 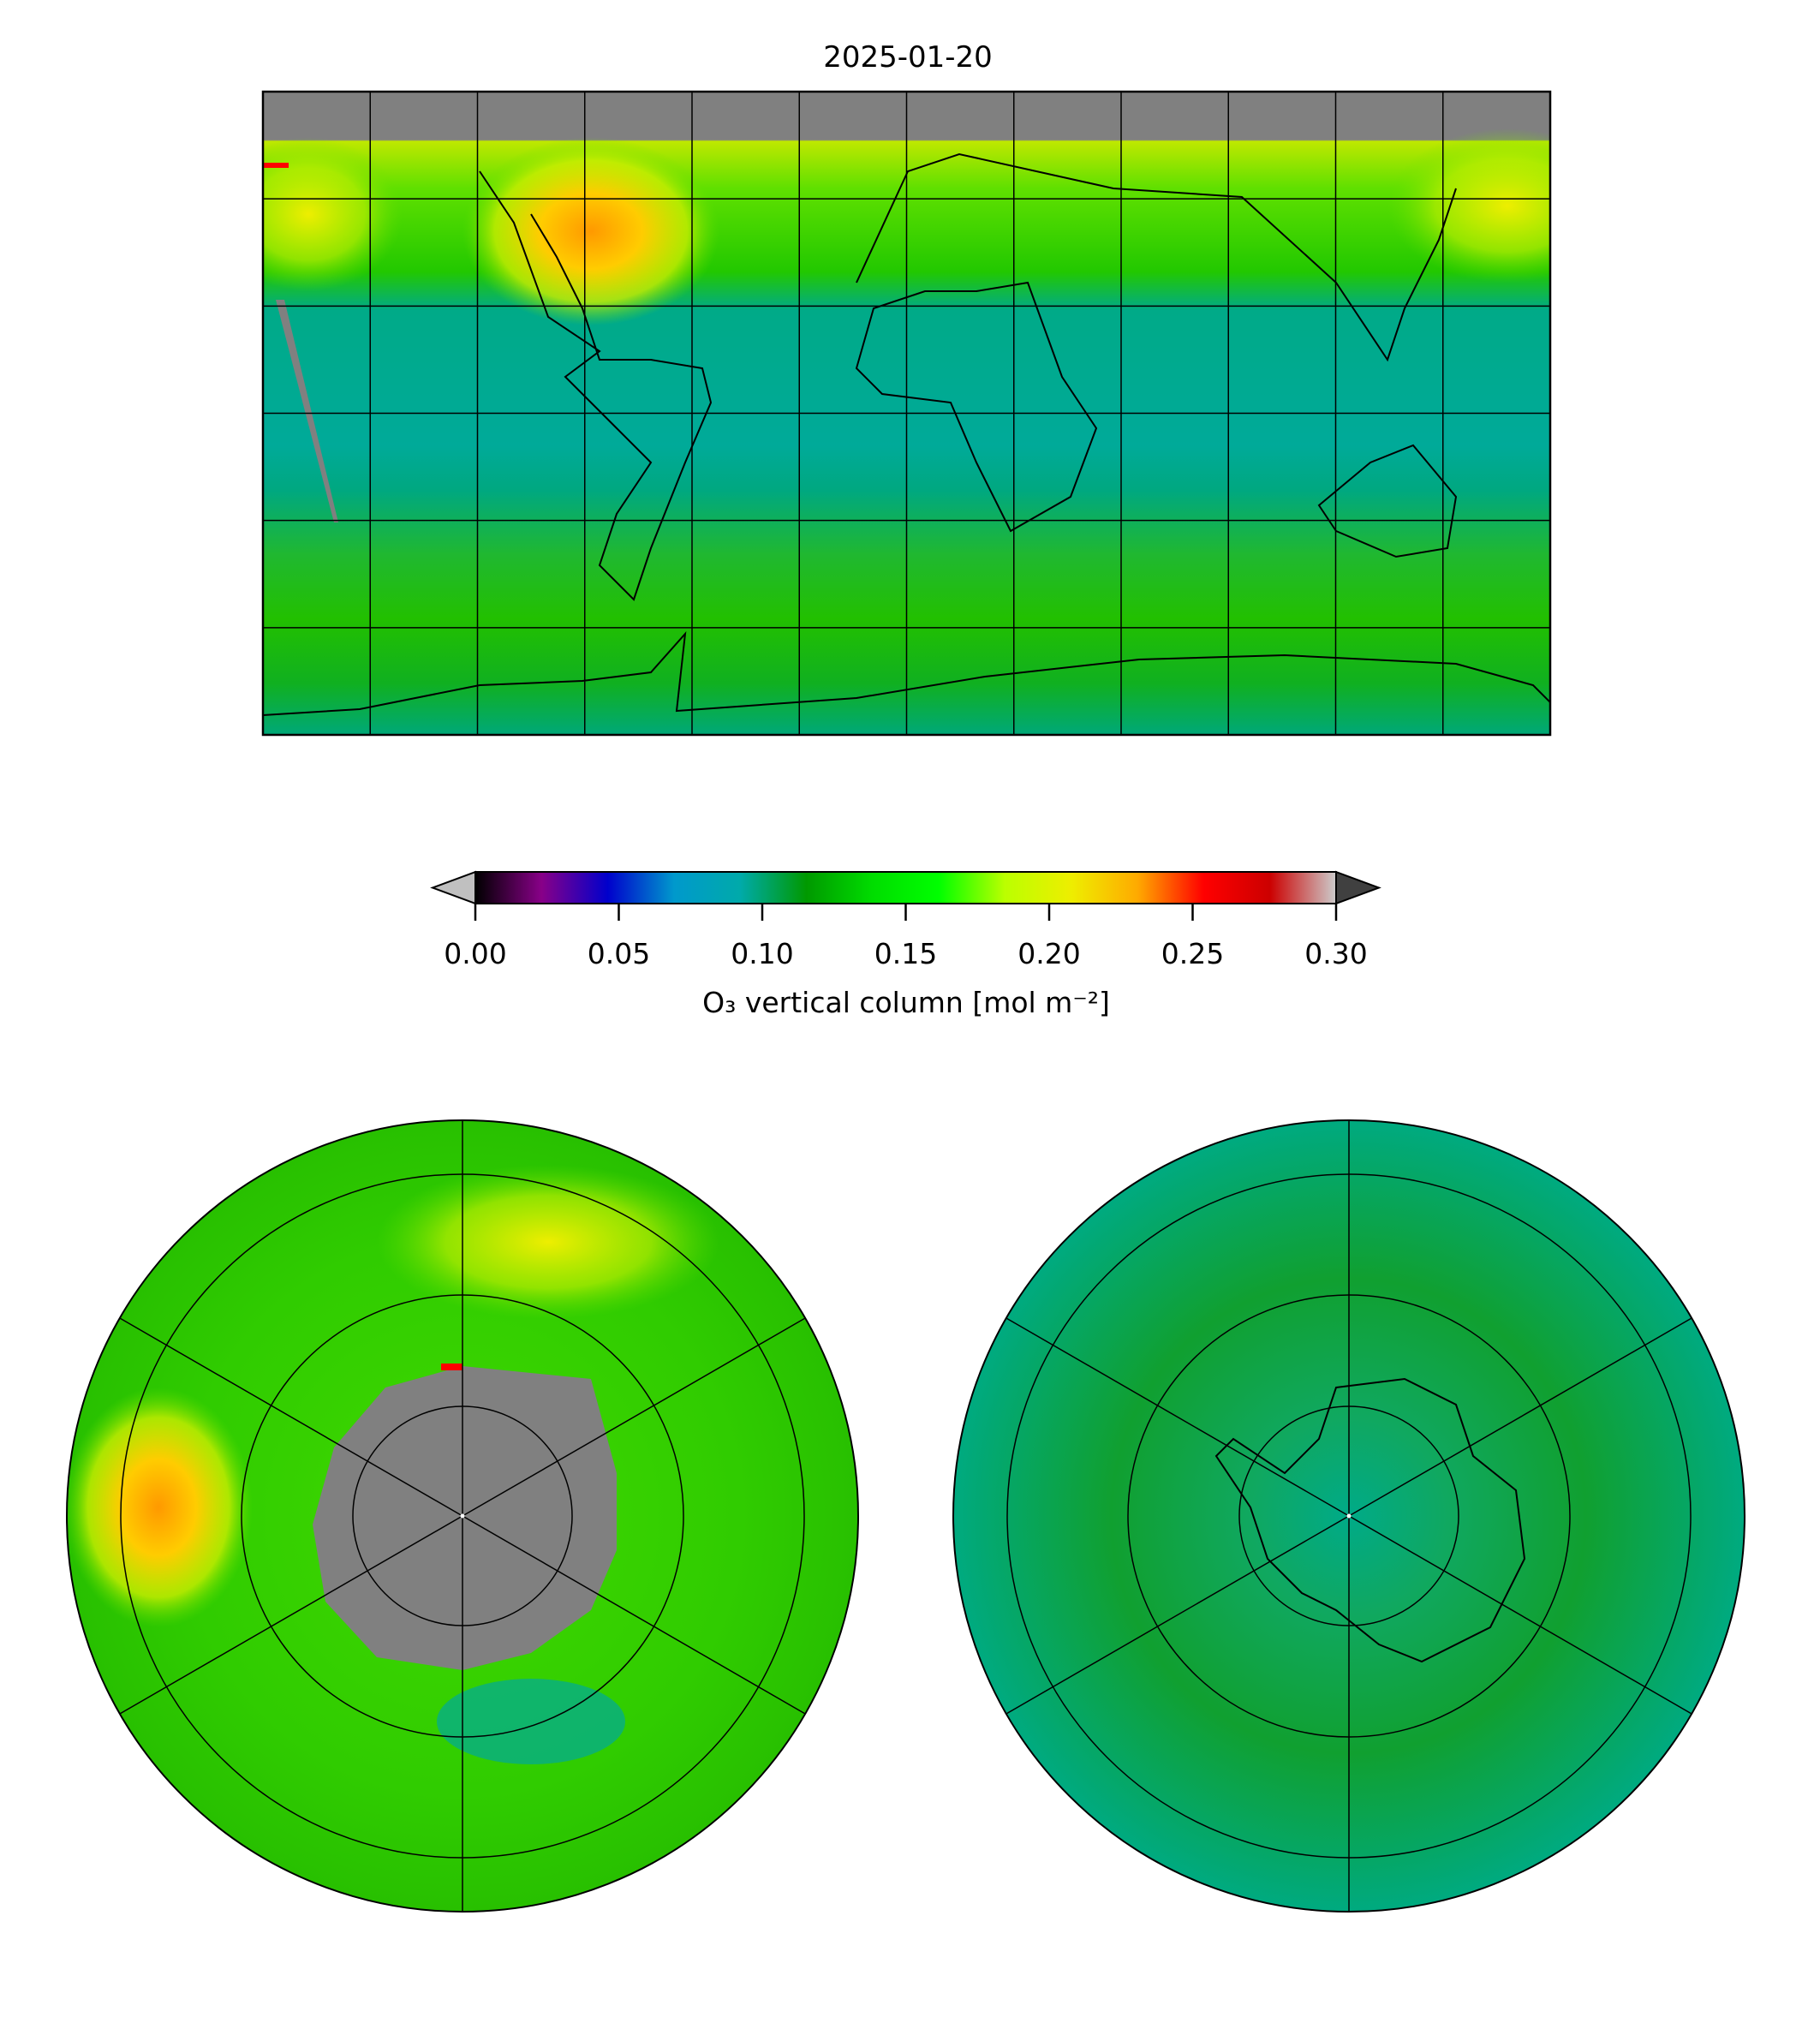 I want to click on antarctica-coastline, so click(x=1370, y=1520).